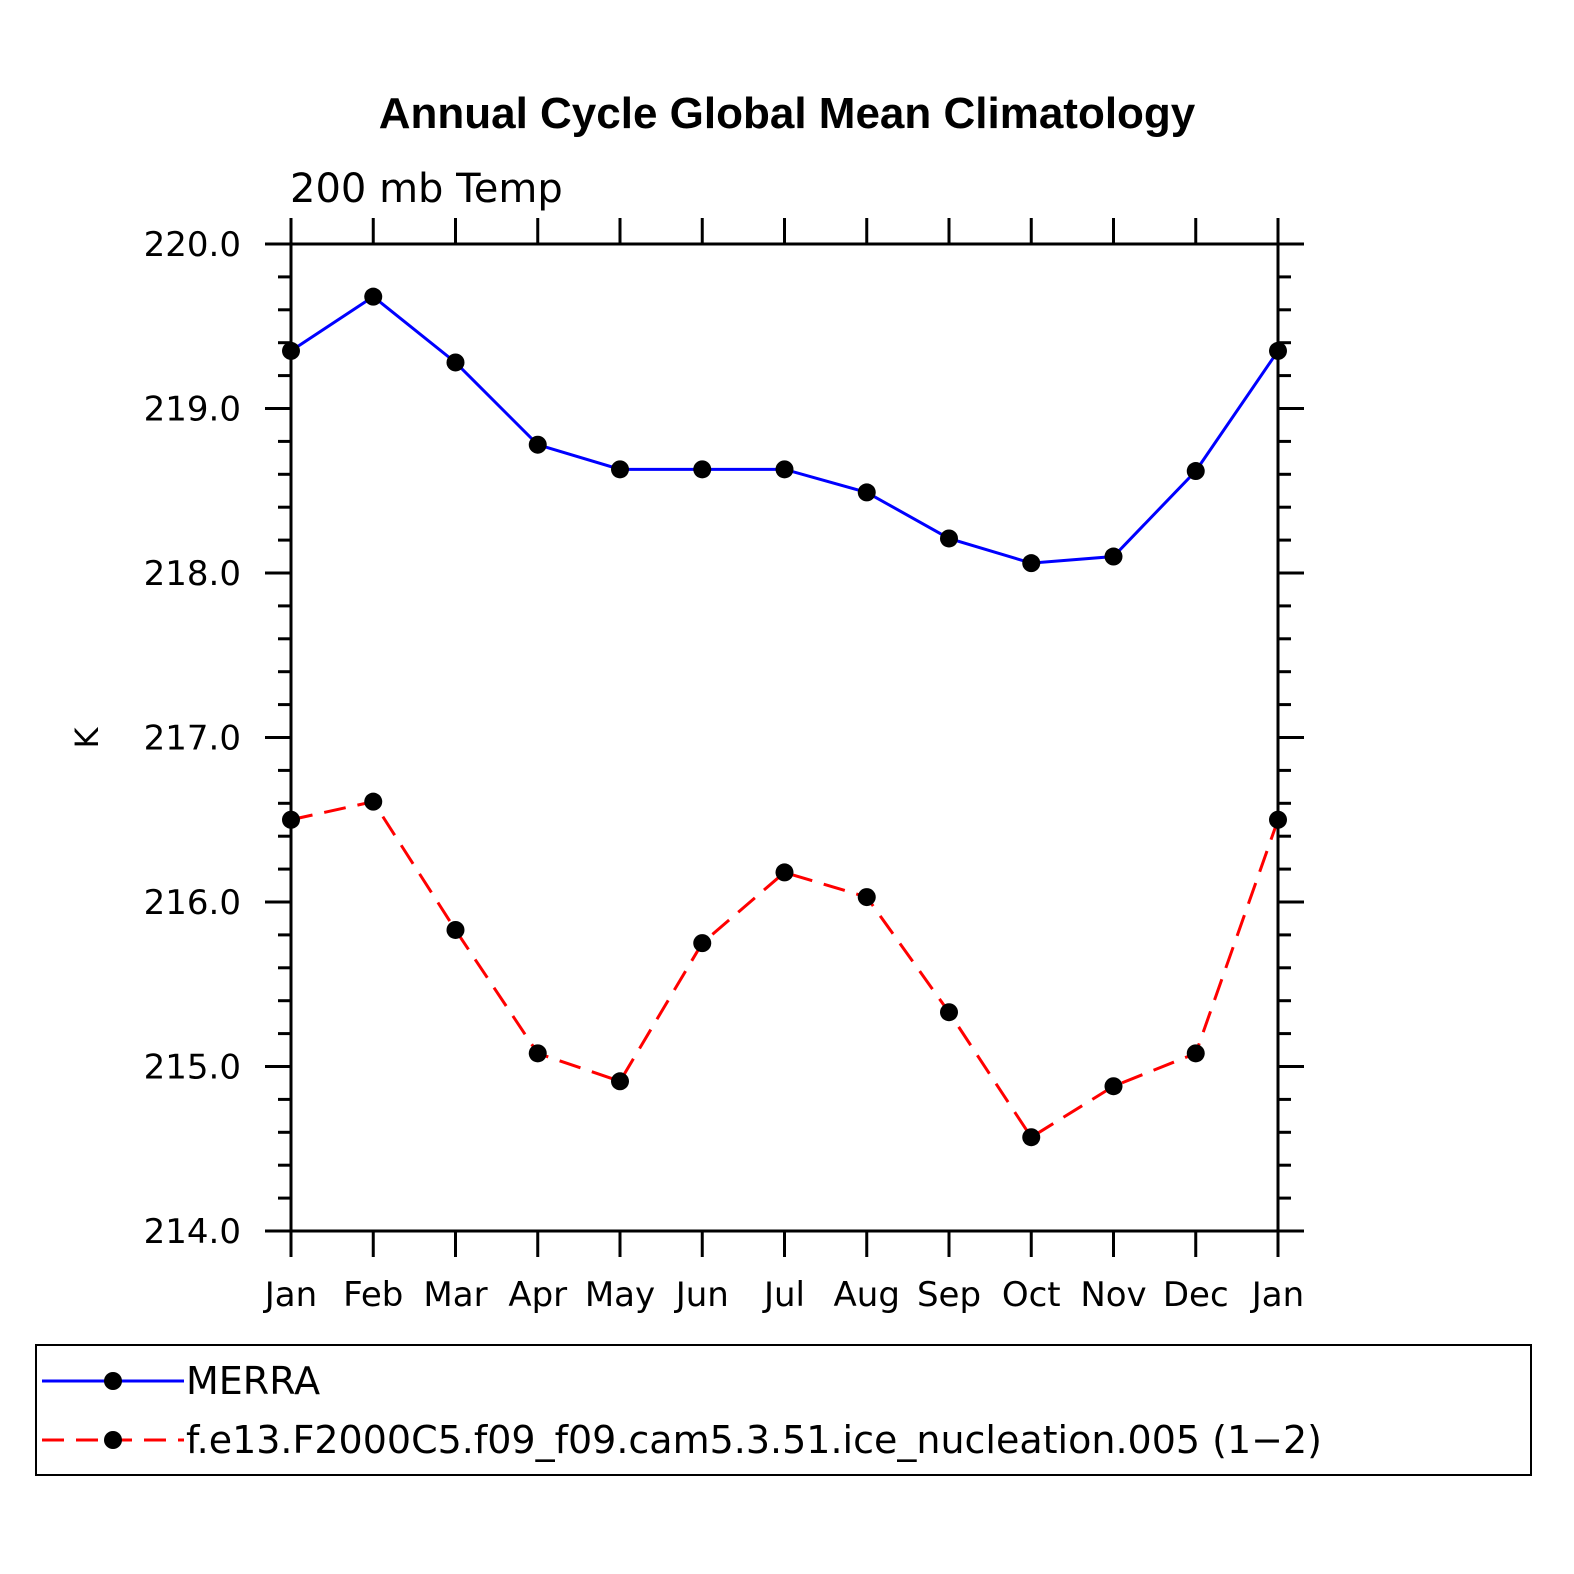 The image size is (1574, 1574). I want to click on y-axis-label: K, so click(87, 737).